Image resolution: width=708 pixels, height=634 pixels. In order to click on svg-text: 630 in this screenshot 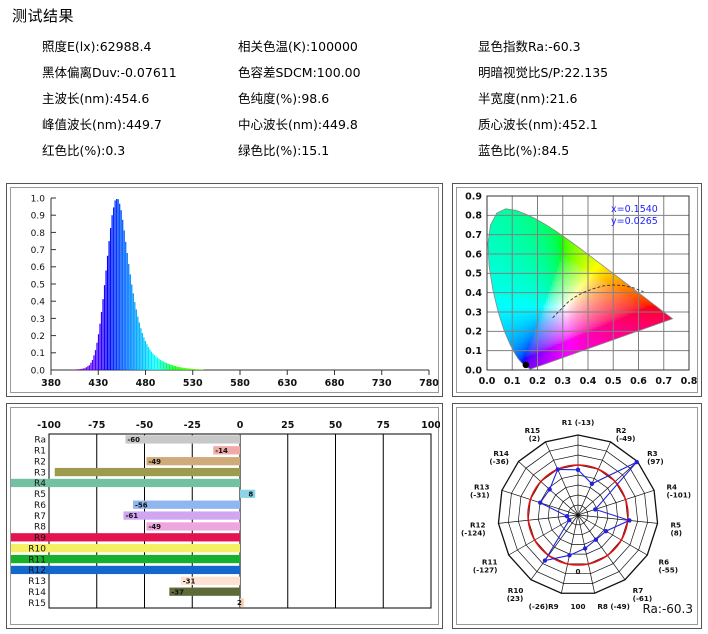, I will do `click(287, 383)`.